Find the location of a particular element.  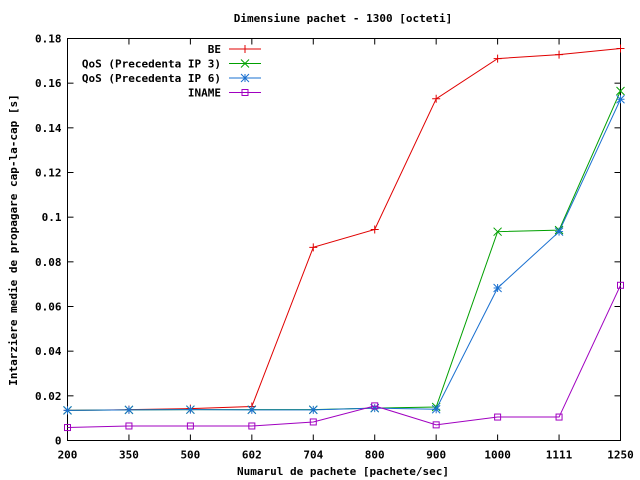

x-tick-label: 350 is located at coordinates (129, 455).